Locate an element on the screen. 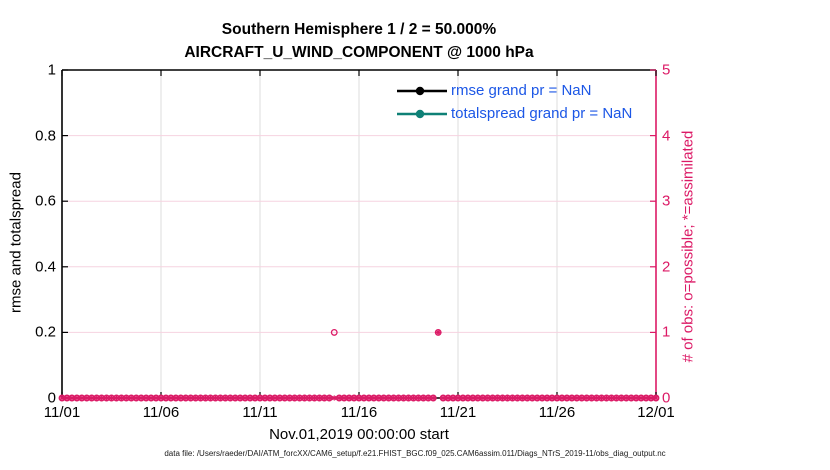 This screenshot has width=830, height=470. legend-item-rmse: rmse grand pr = NaN is located at coordinates (514, 90).